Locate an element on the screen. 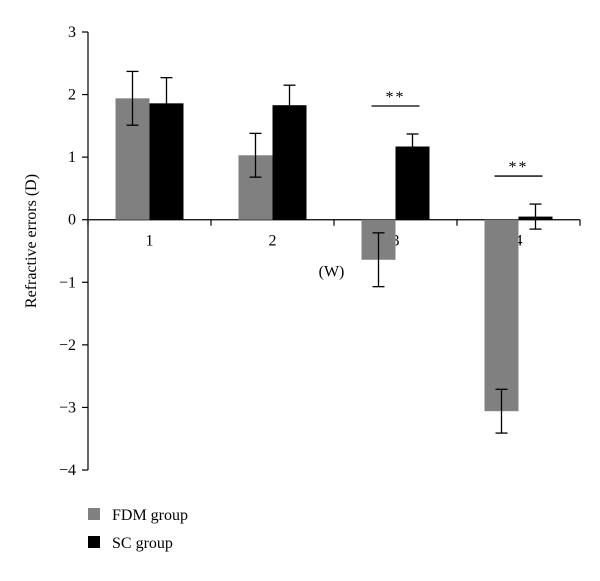 The height and width of the screenshot is (581, 600). y-tick-label: 3 is located at coordinates (72, 32).